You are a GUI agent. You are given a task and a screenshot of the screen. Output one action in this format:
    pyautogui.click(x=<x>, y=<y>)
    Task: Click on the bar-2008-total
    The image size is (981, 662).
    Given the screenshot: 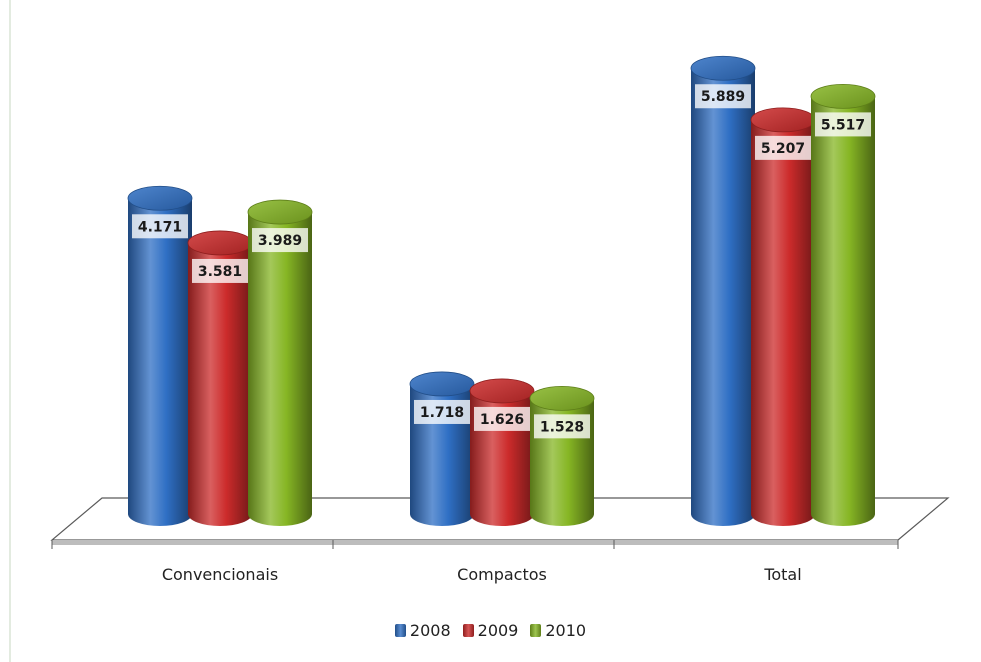 What is the action you would take?
    pyautogui.click(x=723, y=291)
    